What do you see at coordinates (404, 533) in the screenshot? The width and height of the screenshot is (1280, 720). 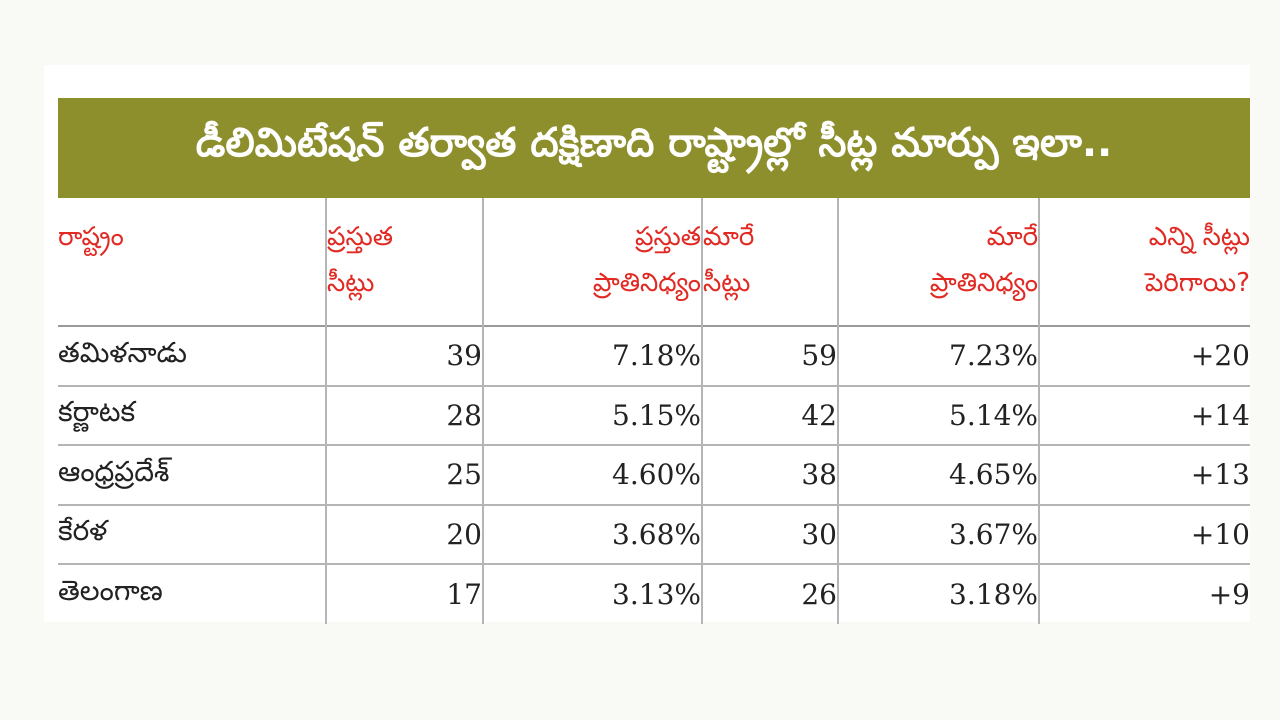 I see `cell-current-seats: 20` at bounding box center [404, 533].